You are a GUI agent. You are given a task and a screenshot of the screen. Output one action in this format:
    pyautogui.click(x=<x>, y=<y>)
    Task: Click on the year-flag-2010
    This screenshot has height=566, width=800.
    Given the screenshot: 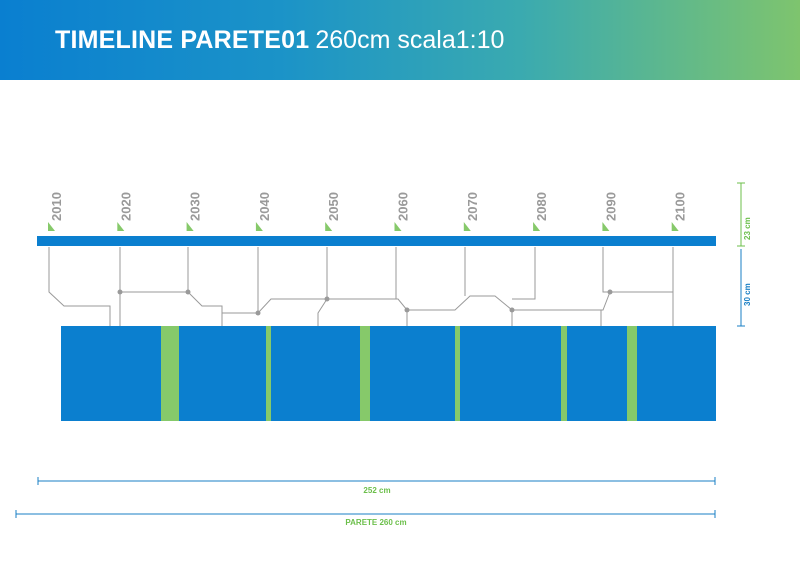 What is the action you would take?
    pyautogui.click(x=51, y=226)
    